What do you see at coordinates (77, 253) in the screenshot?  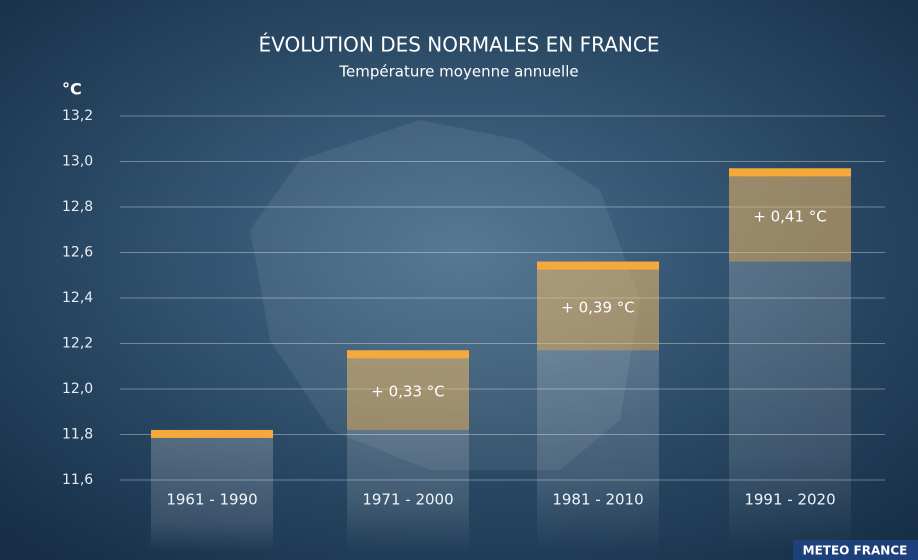 I see `y-tick-label: 12,6` at bounding box center [77, 253].